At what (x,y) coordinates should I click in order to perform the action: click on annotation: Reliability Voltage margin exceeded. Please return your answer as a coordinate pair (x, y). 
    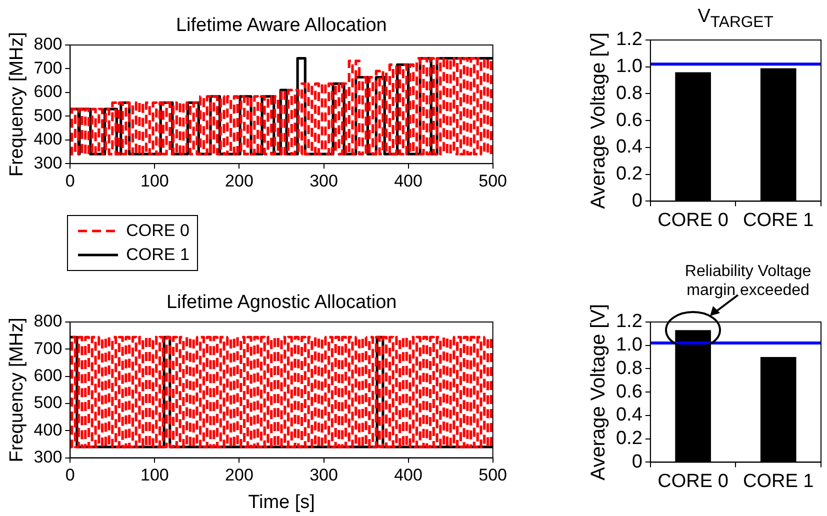
    Looking at the image, I should click on (748, 281).